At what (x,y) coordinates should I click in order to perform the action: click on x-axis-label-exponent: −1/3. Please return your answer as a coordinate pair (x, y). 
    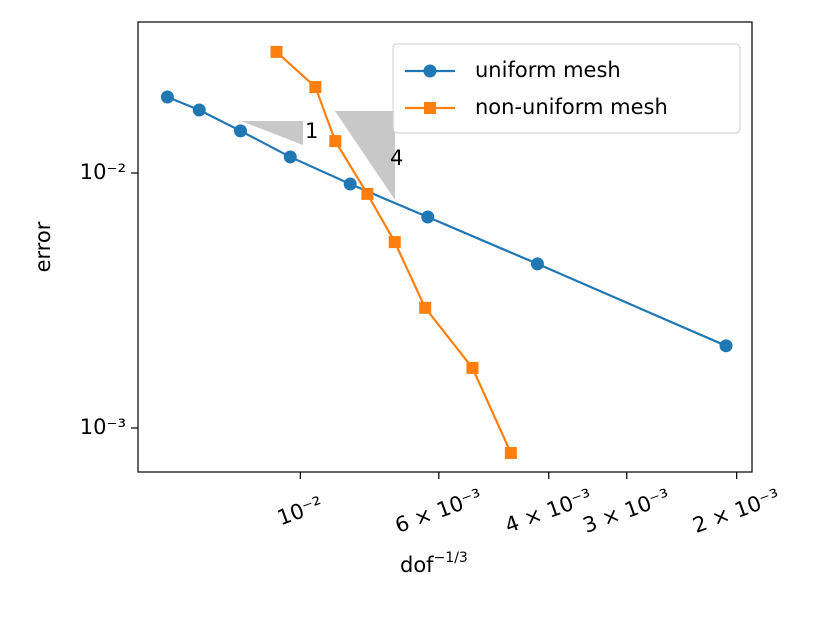
    Looking at the image, I should click on (451, 558).